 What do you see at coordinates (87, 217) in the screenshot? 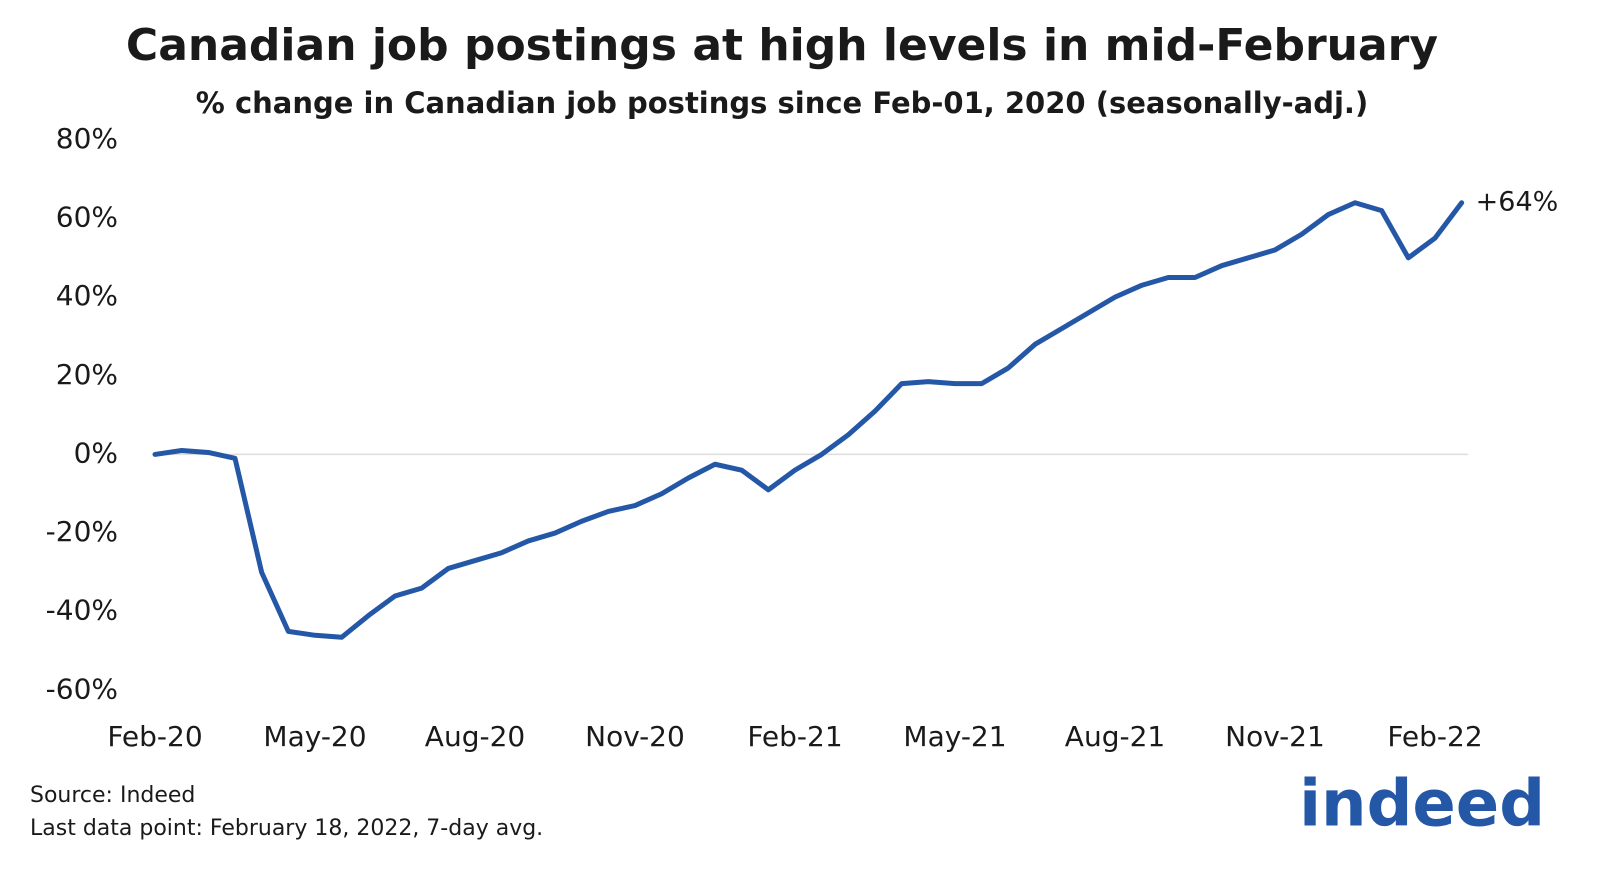
I see `y-tick-label: 60%` at bounding box center [87, 217].